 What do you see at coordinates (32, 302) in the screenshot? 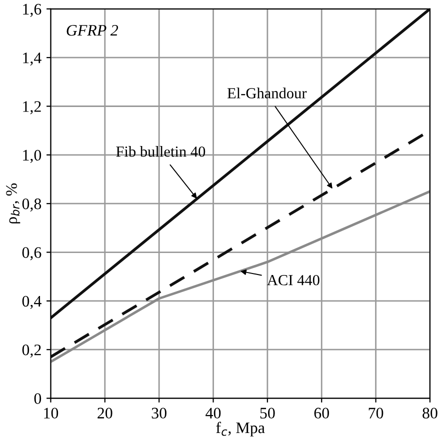
I see `y-tick-label: 0,4` at bounding box center [32, 302].